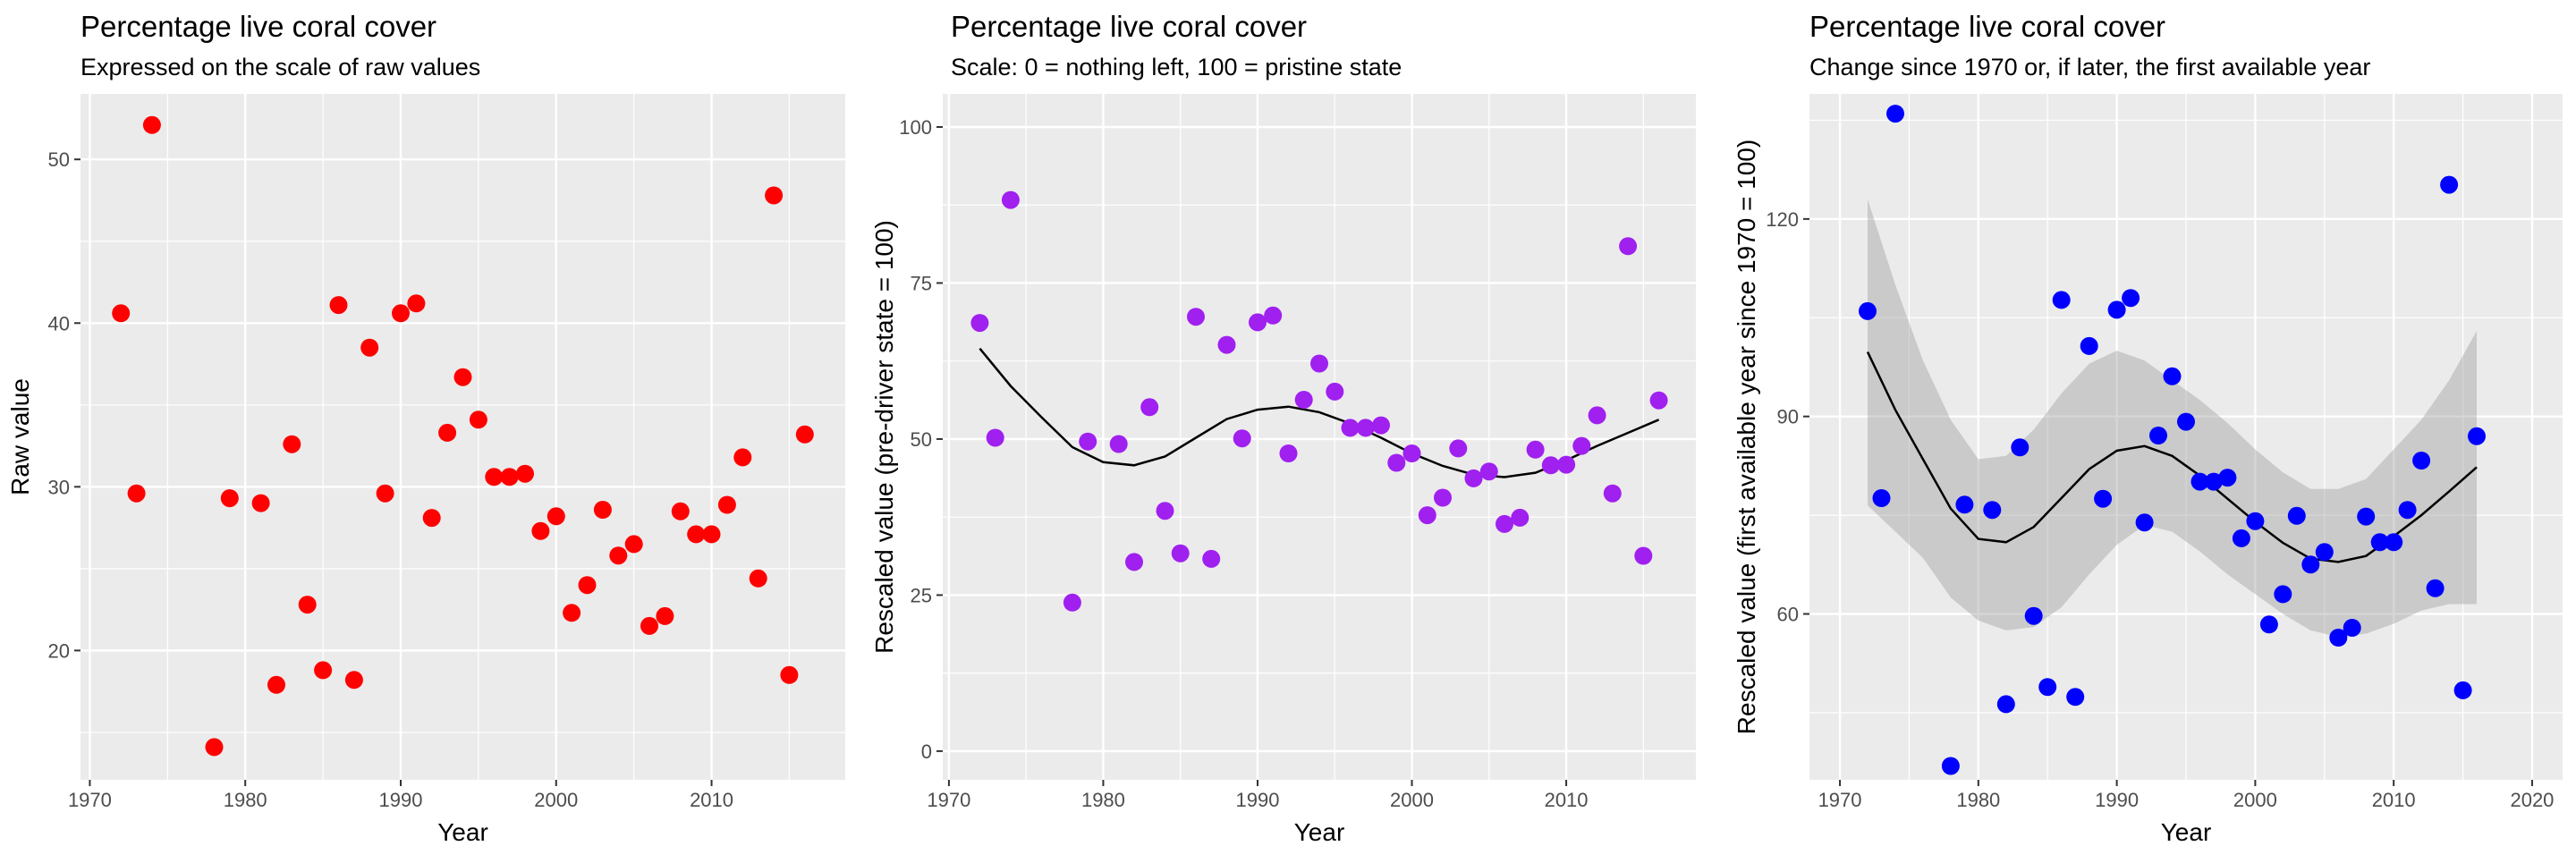  I want to click on y-axis-title: Raw value, so click(20, 436).